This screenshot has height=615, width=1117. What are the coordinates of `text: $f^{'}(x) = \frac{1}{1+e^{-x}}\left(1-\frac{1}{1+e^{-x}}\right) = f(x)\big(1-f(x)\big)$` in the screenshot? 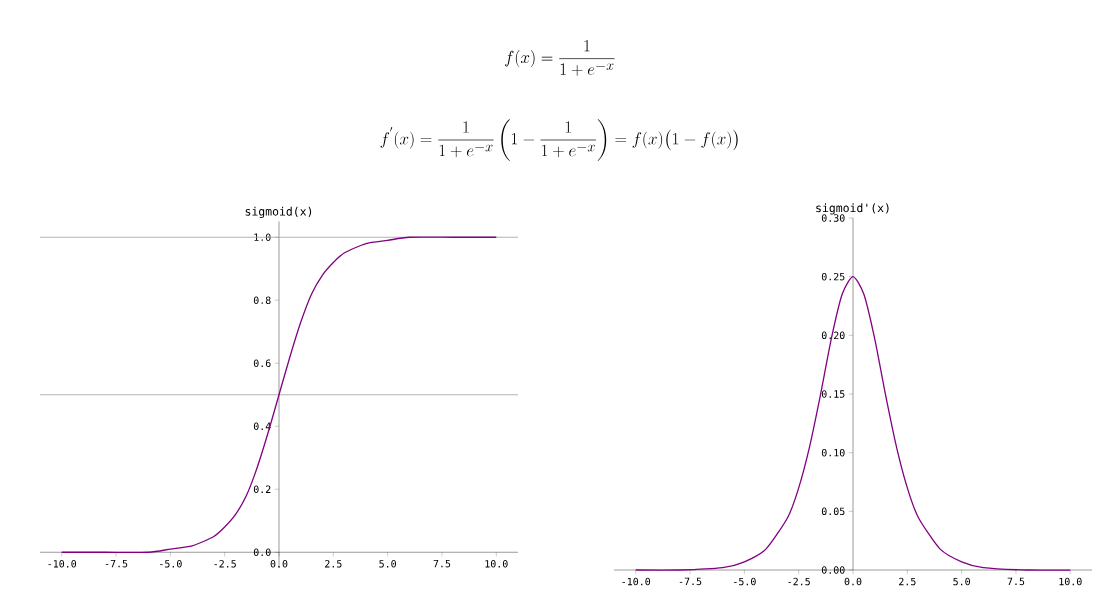 It's located at (559, 140).